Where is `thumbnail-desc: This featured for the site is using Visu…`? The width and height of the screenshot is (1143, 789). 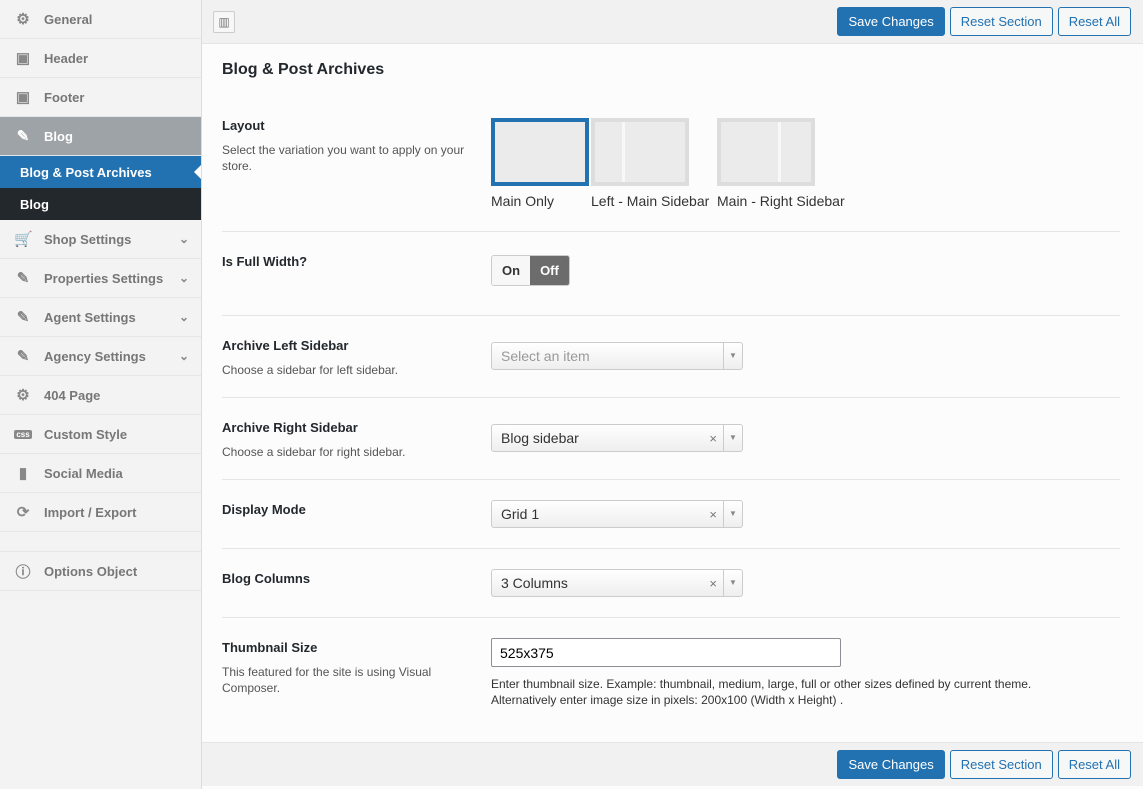
thumbnail-desc: This featured for the site is using Visu… is located at coordinates (327, 680).